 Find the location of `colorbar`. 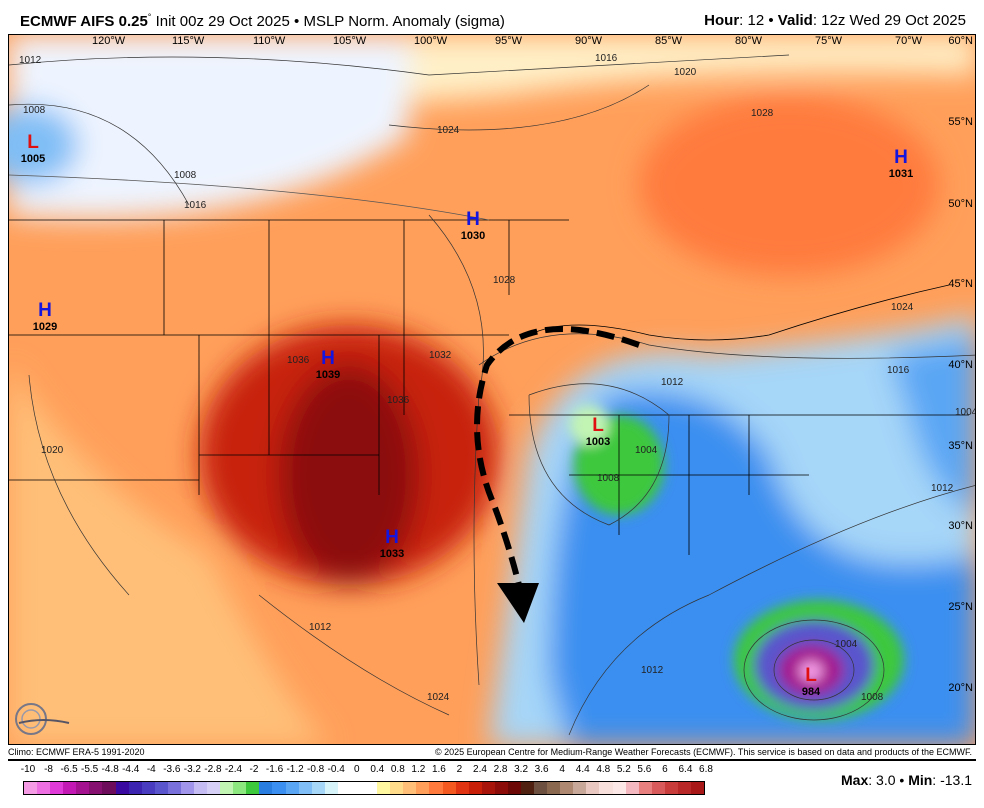

colorbar is located at coordinates (364, 788).